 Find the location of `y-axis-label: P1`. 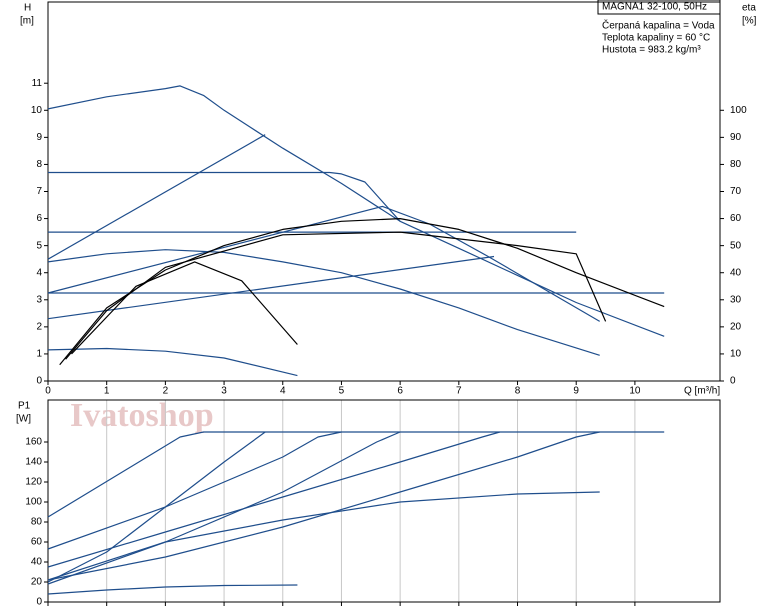

y-axis-label: P1 is located at coordinates (24, 406).